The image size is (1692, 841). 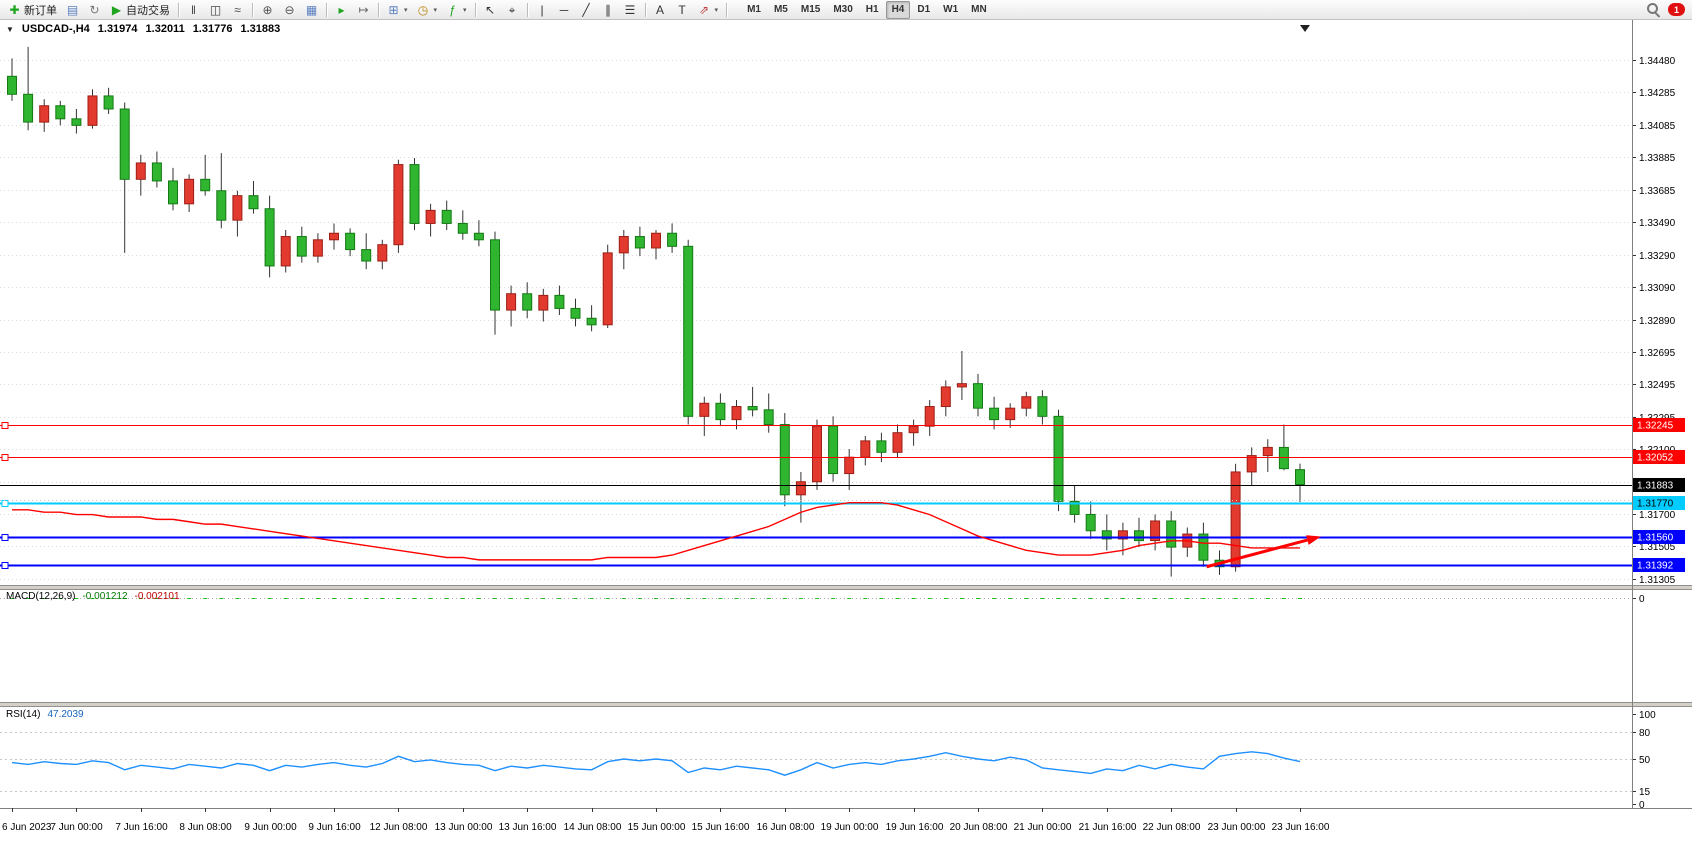 I want to click on timeframe-m30-button: M30, so click(x=843, y=9).